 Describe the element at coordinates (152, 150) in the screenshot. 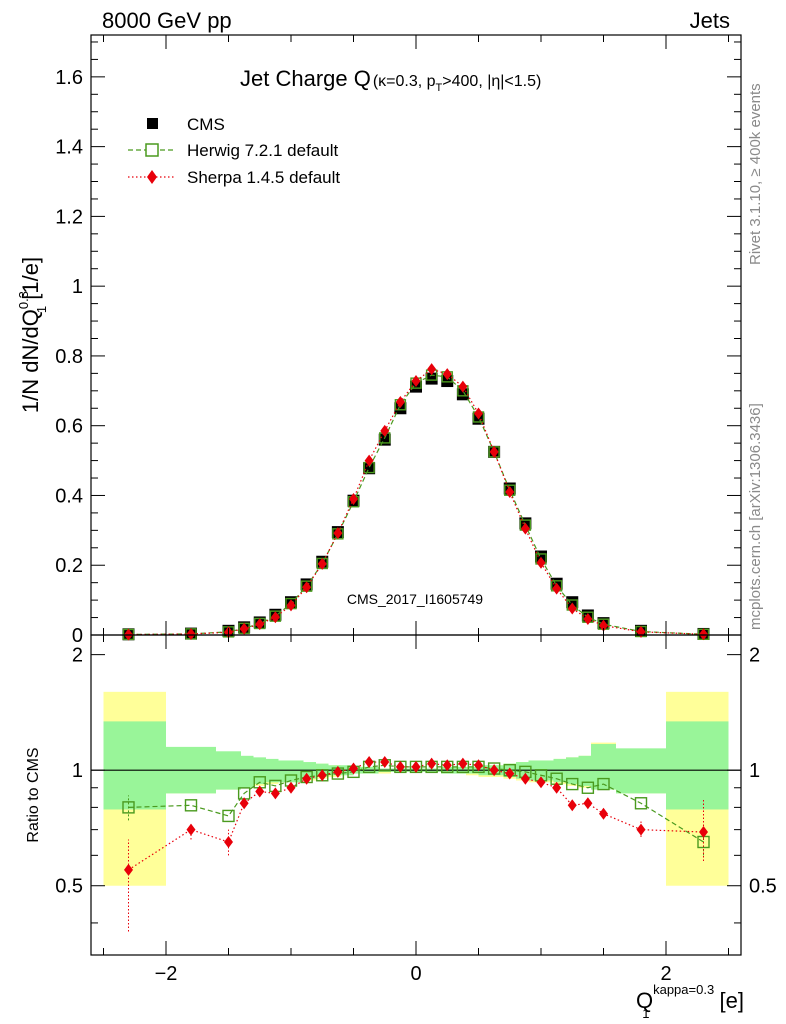

I see `legend-marker-herwig` at that location.